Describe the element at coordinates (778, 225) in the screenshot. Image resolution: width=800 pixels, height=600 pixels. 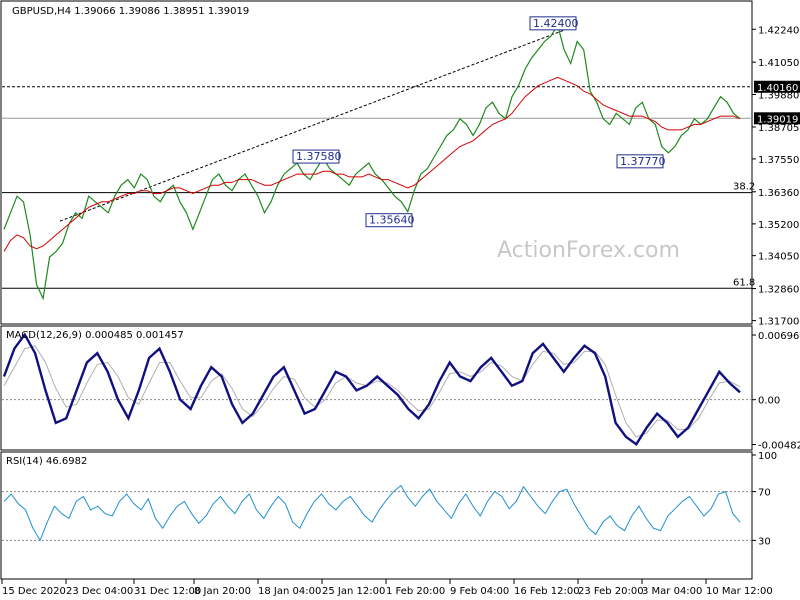
I see `price-tick-label: 1.35200` at that location.